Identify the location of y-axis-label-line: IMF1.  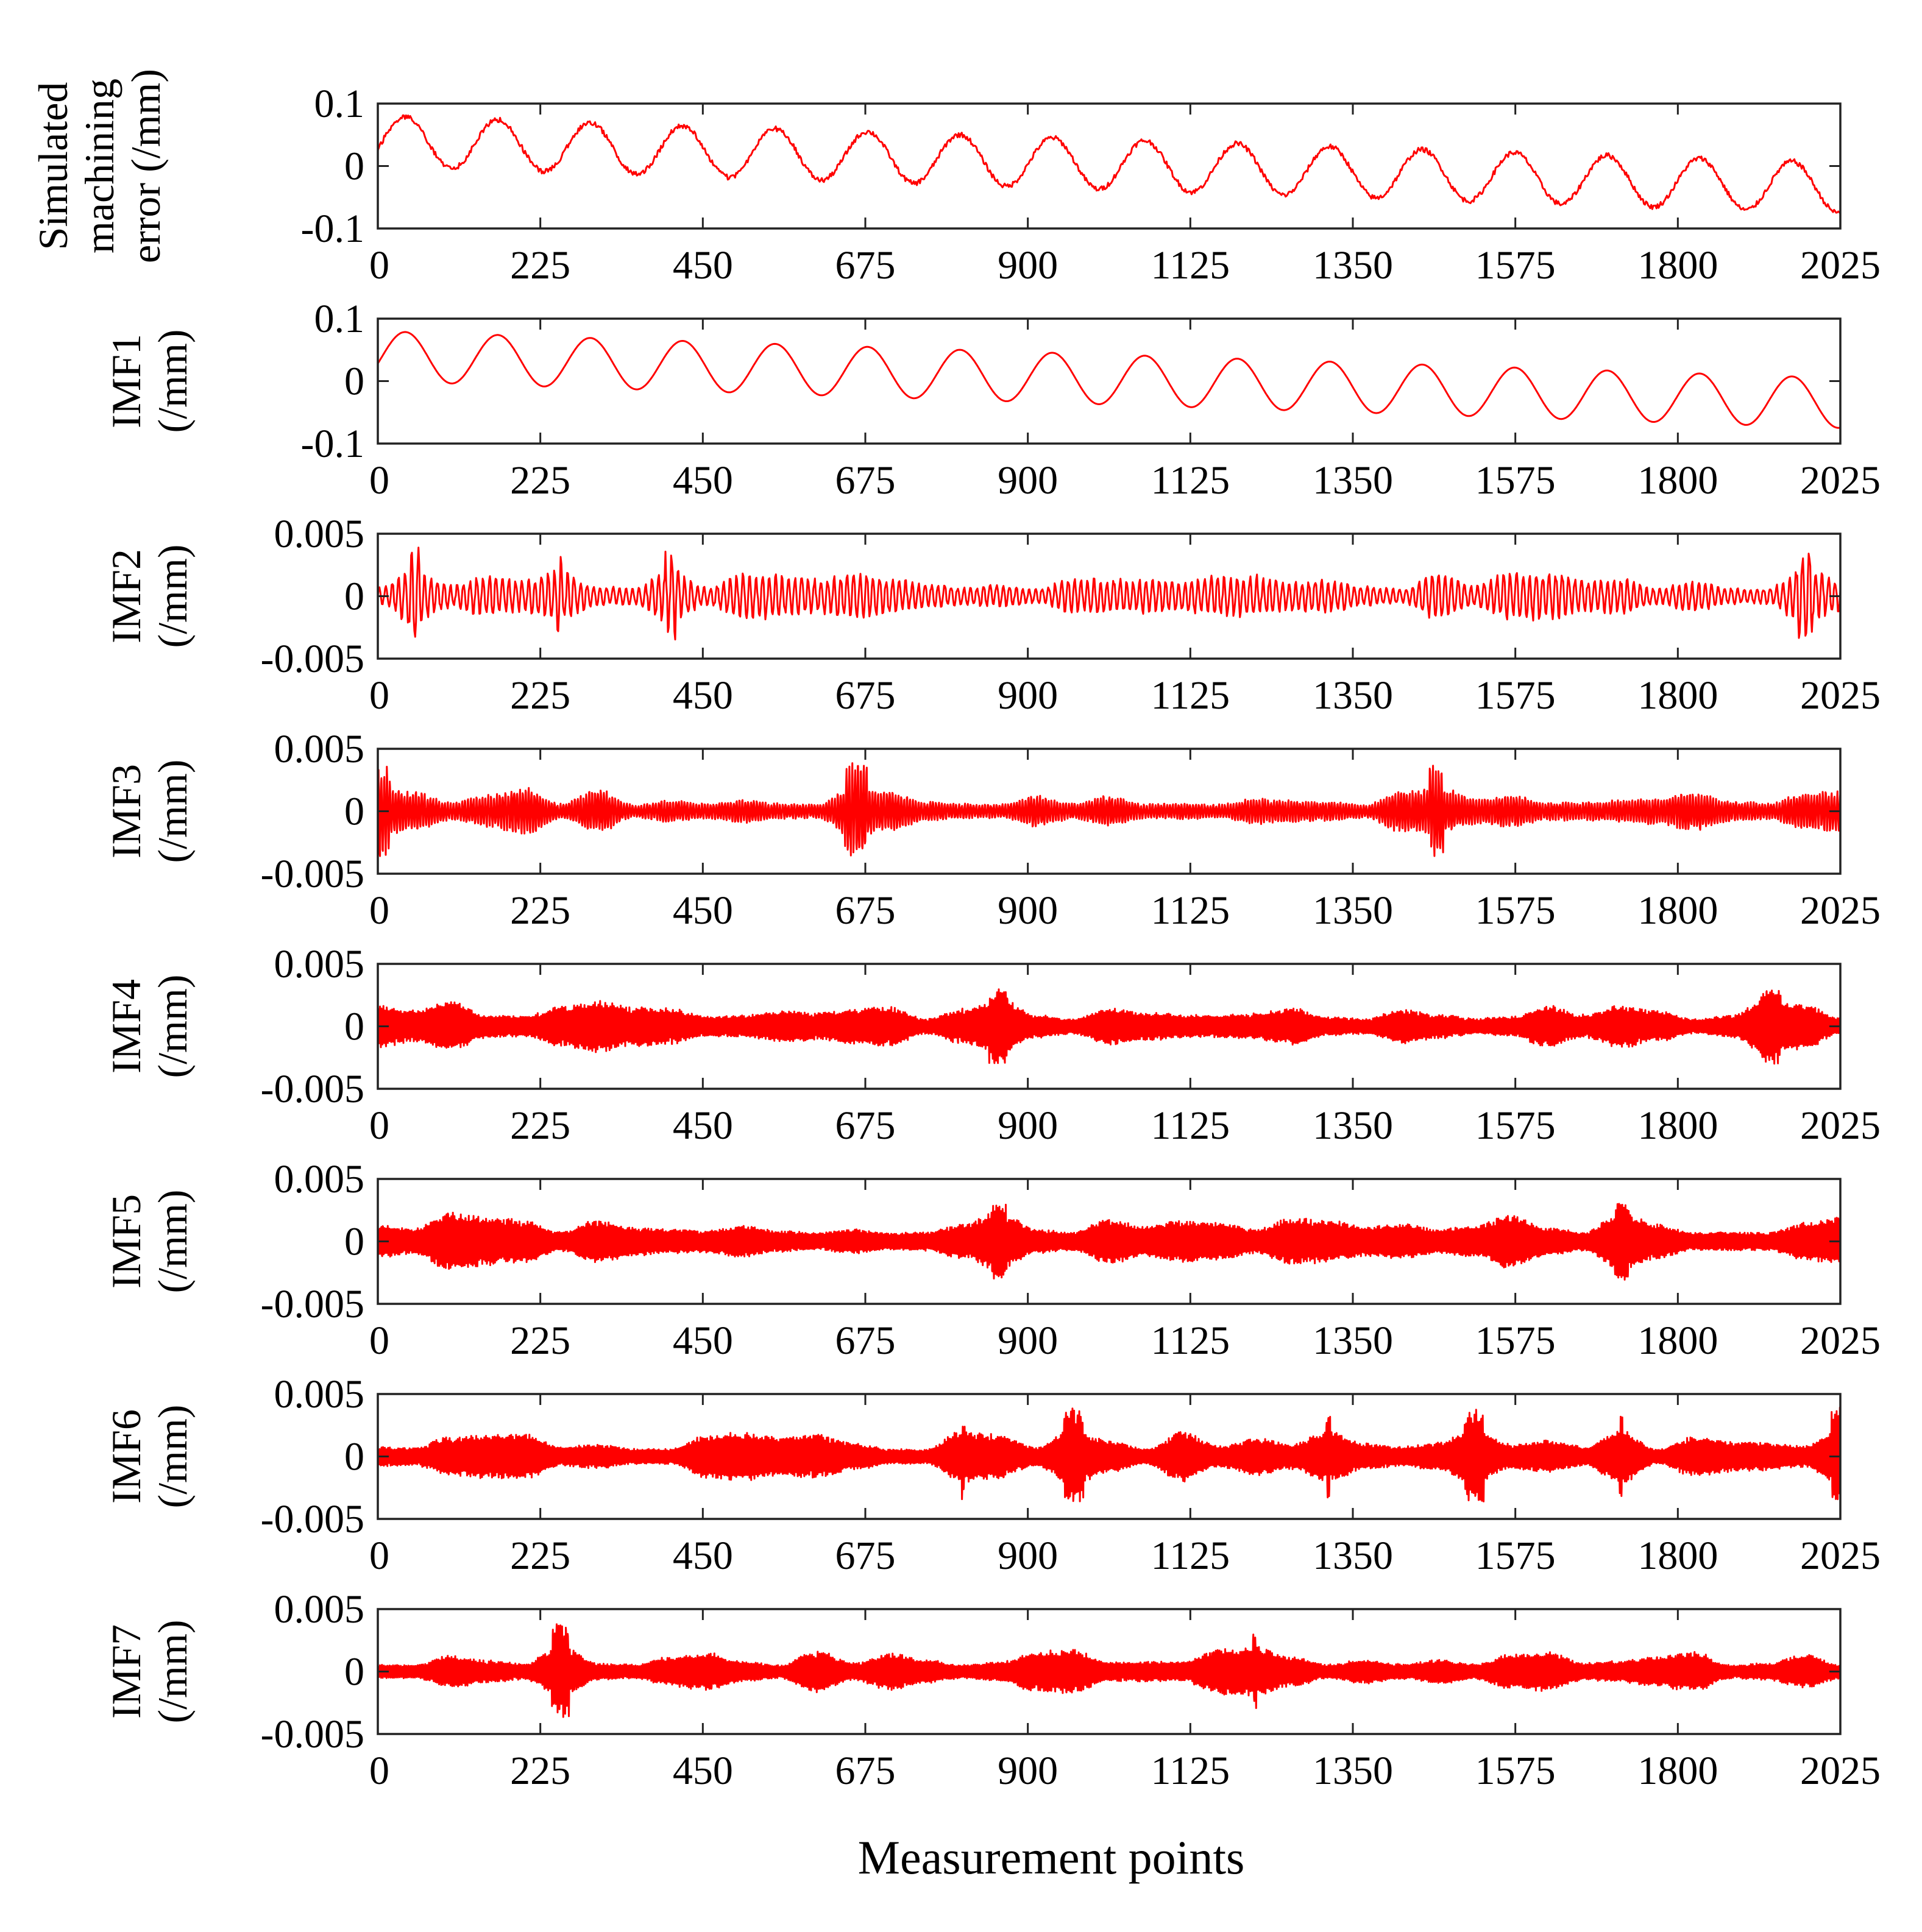
(126, 381).